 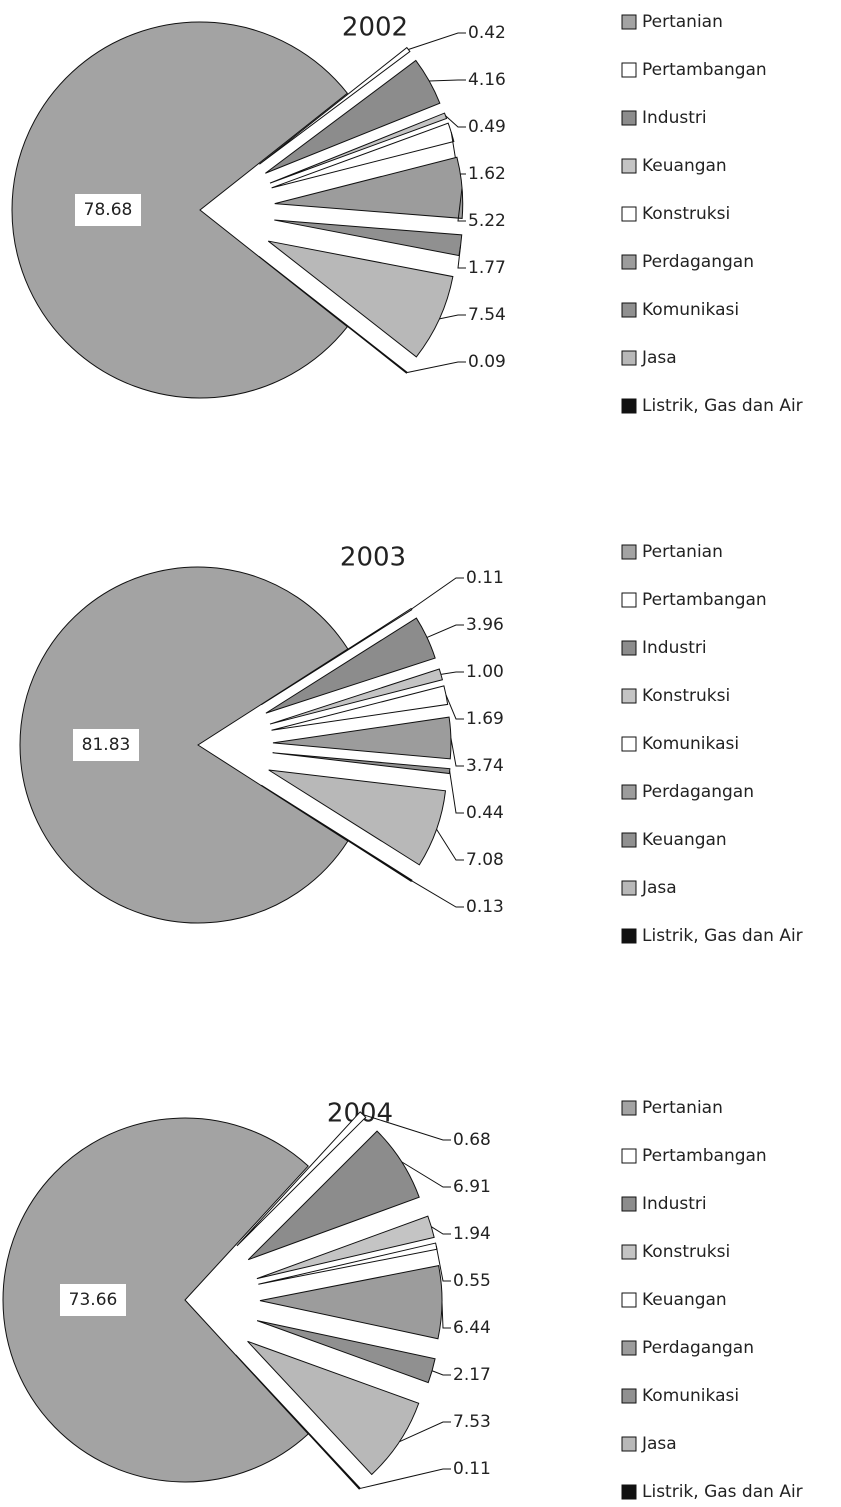 What do you see at coordinates (373, 558) in the screenshot?
I see `chart-title: 2003` at bounding box center [373, 558].